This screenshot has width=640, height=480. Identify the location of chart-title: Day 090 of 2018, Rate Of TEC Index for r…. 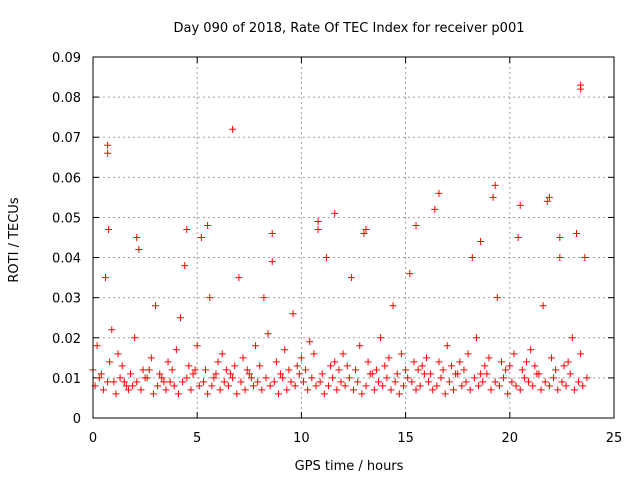
(349, 28).